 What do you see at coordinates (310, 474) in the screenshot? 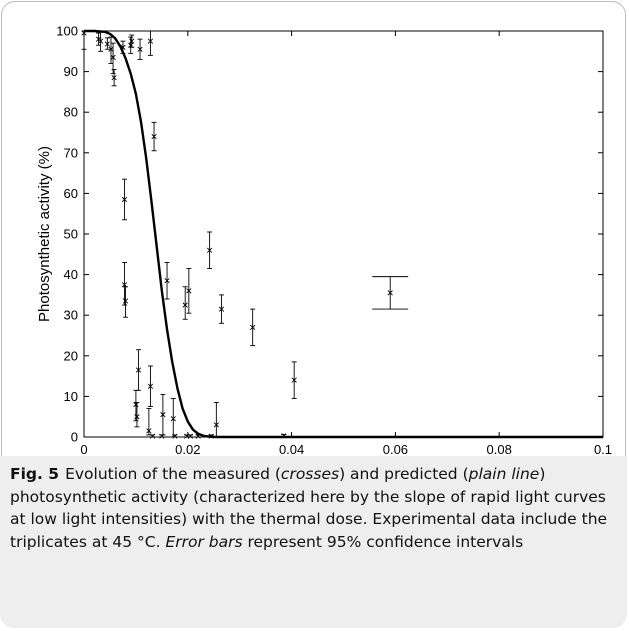
I see `caption-segment: crosses` at bounding box center [310, 474].